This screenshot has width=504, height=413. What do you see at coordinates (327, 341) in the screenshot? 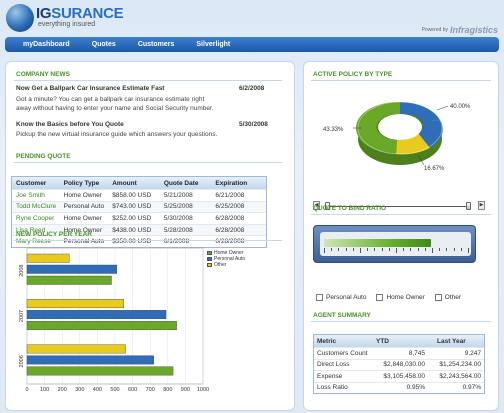
I see `column-header-metric: Metric` at bounding box center [327, 341].